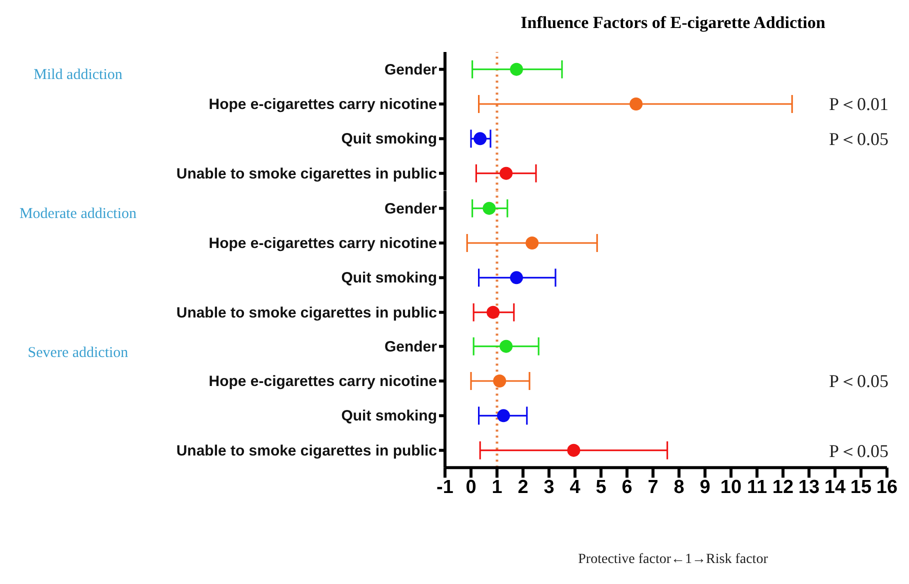 The width and height of the screenshot is (909, 584). What do you see at coordinates (78, 75) in the screenshot?
I see `y-axis-title: Mild addiction` at bounding box center [78, 75].